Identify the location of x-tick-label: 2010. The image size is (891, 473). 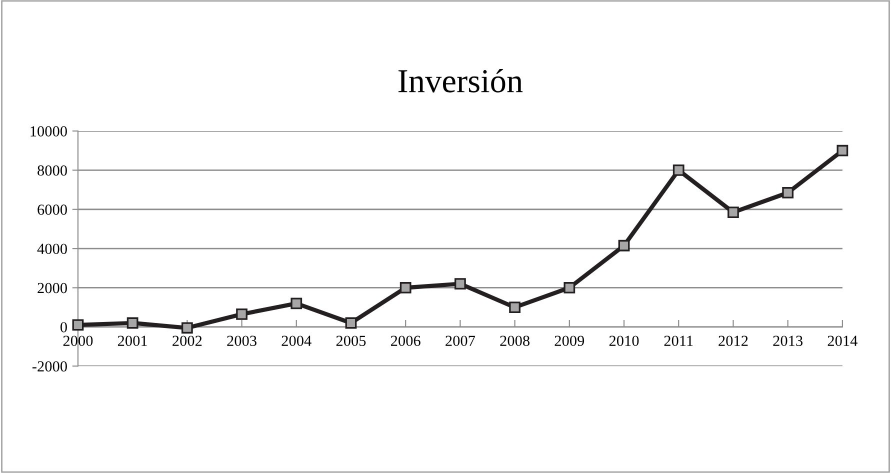
(624, 341).